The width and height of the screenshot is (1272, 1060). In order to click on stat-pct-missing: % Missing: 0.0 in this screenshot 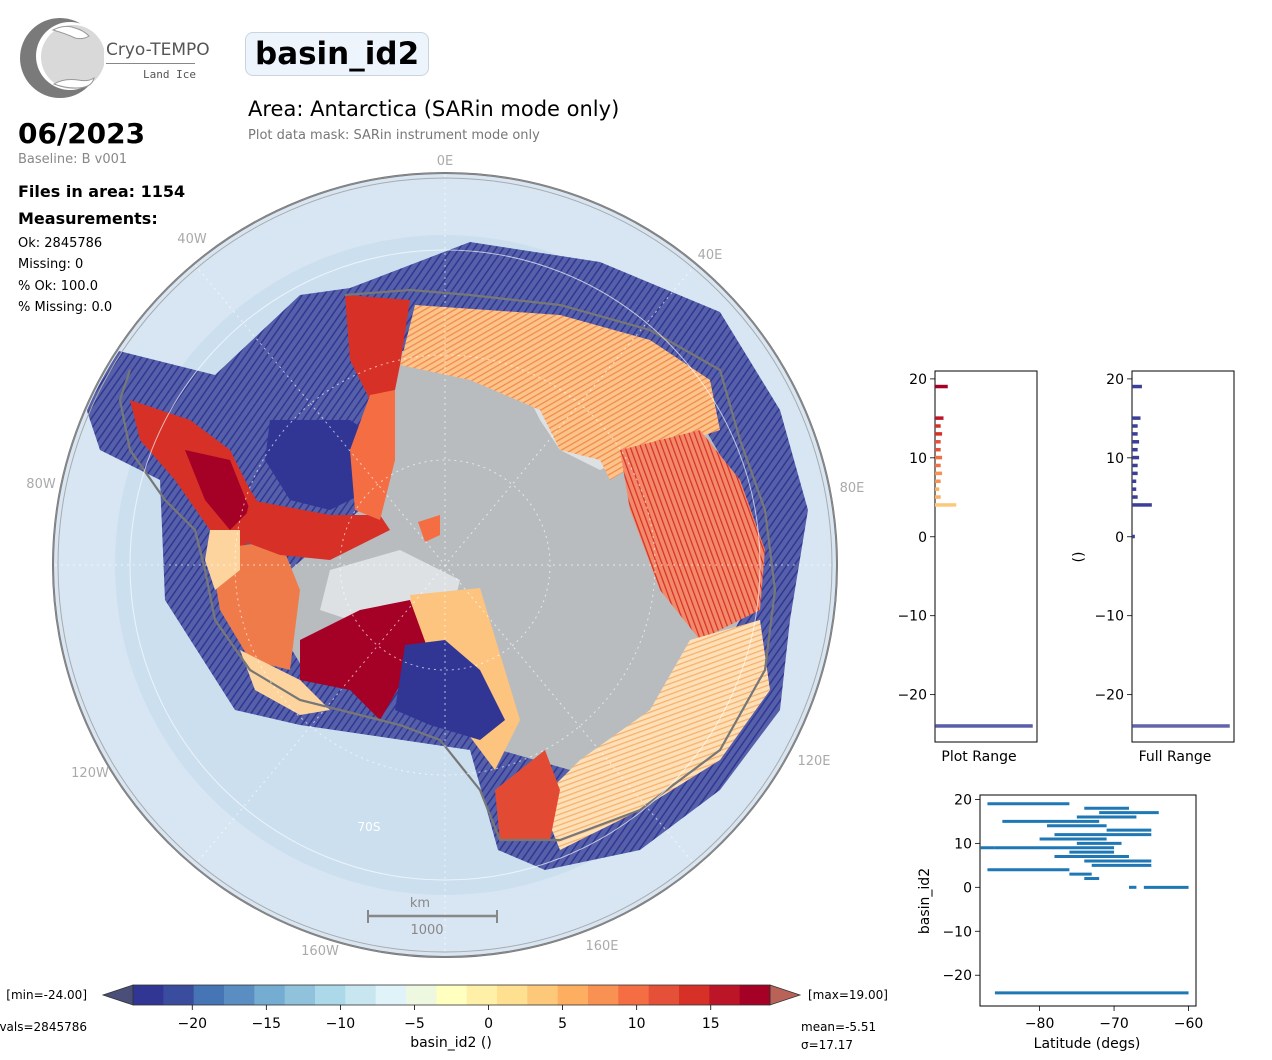, I will do `click(65, 307)`.